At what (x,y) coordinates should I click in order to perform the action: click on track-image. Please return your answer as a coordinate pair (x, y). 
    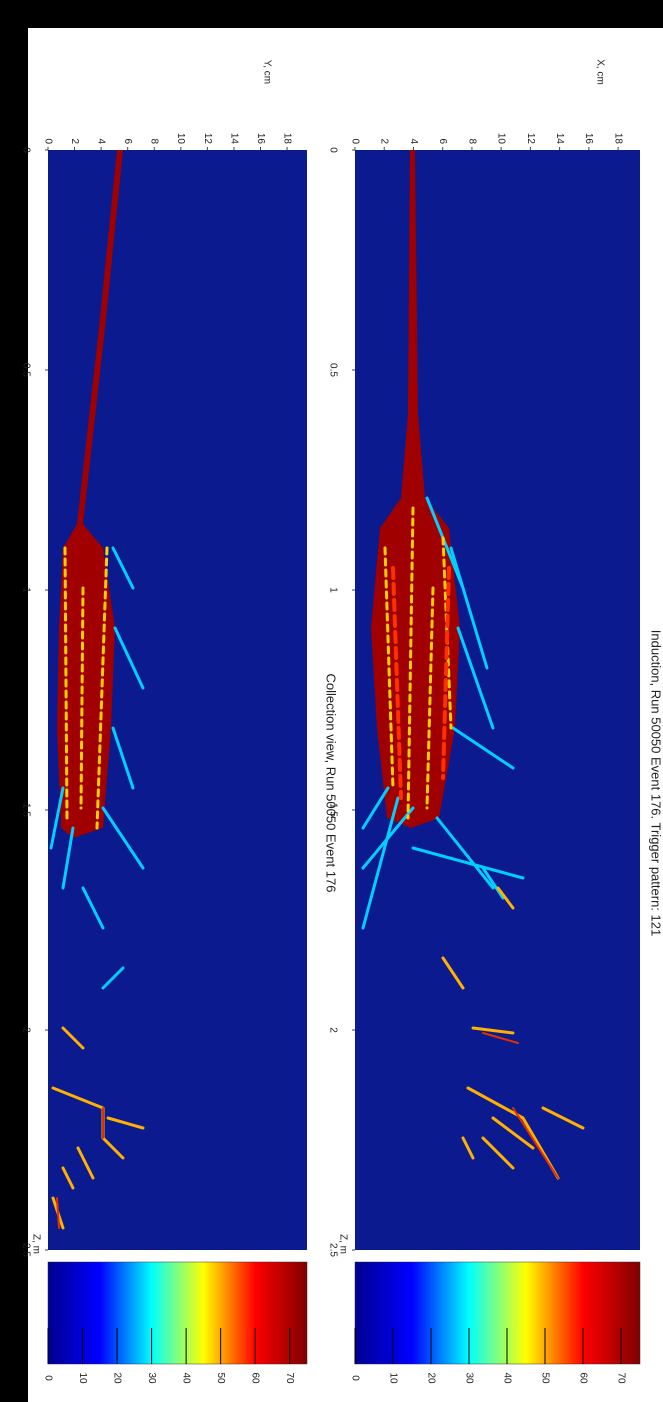
    Looking at the image, I should click on (97, 690).